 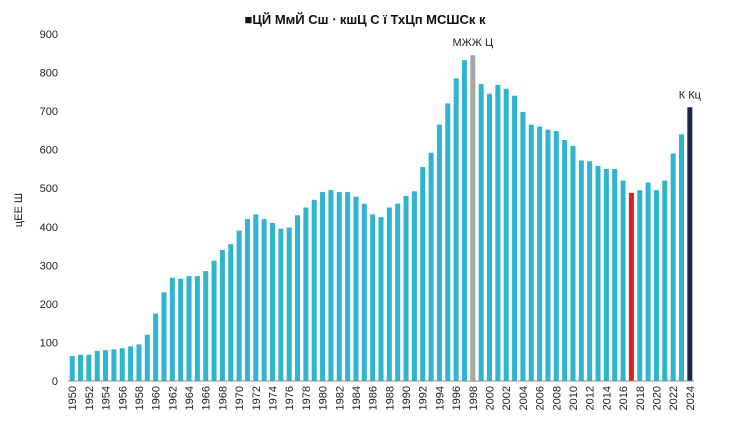 I want to click on chart-title: ■ЦЙ МмЙ Сш ⋅ кшЦ С ї ТхЦп МСШСк к, so click(x=365, y=19).